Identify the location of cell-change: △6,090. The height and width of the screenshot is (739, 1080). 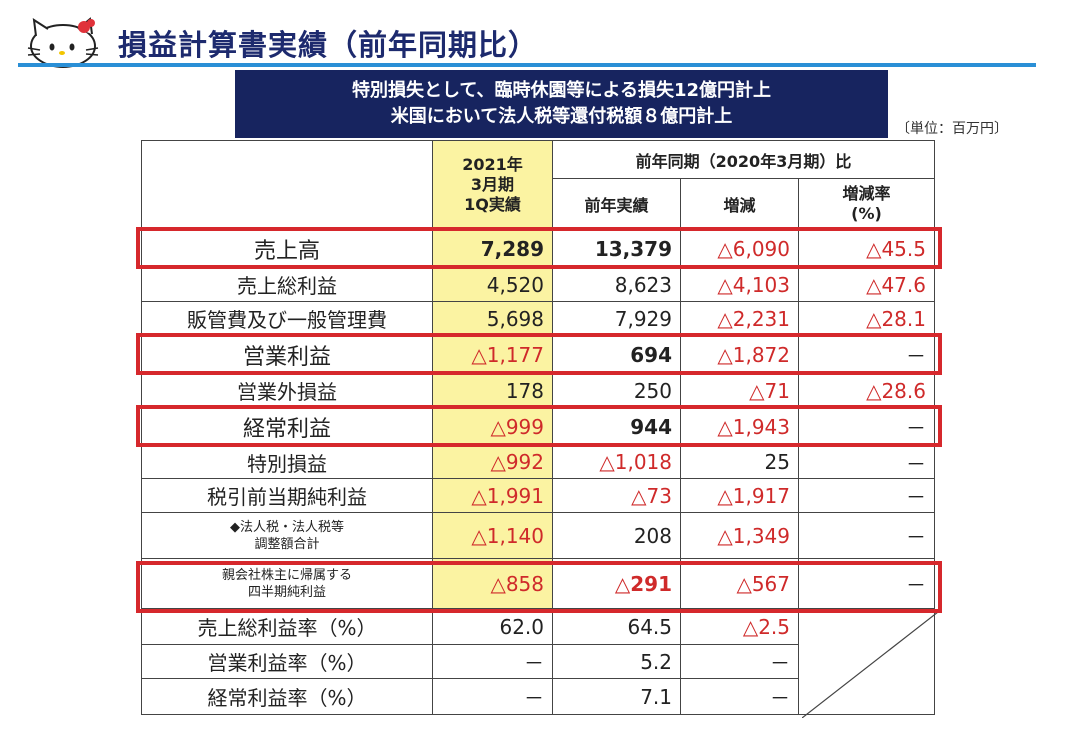
(739, 248).